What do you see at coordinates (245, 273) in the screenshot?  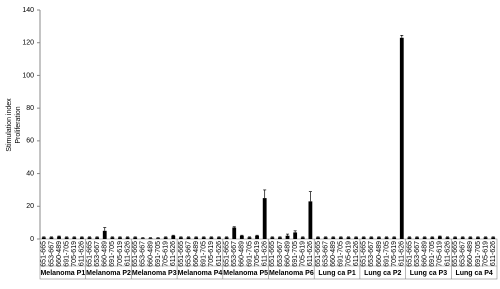 I see `group-label: Melanoma P5` at bounding box center [245, 273].